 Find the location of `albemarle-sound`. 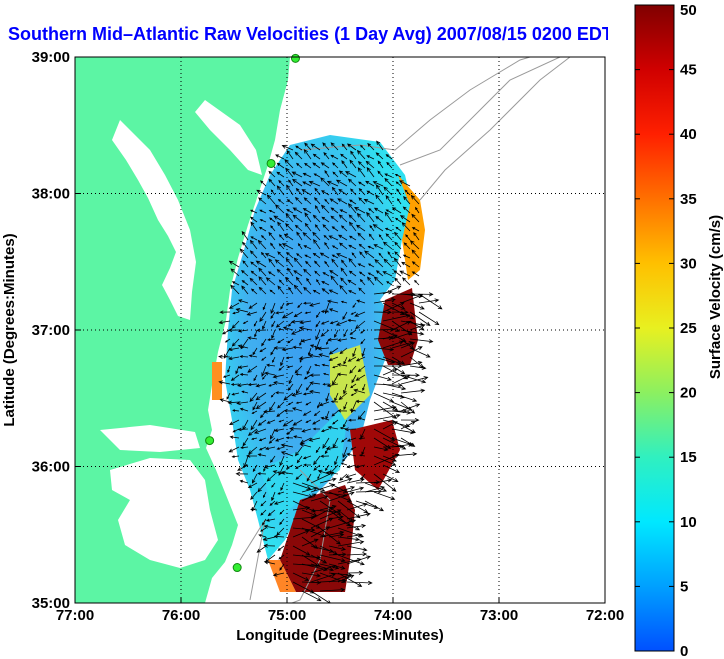

albemarle-sound is located at coordinates (150, 438).